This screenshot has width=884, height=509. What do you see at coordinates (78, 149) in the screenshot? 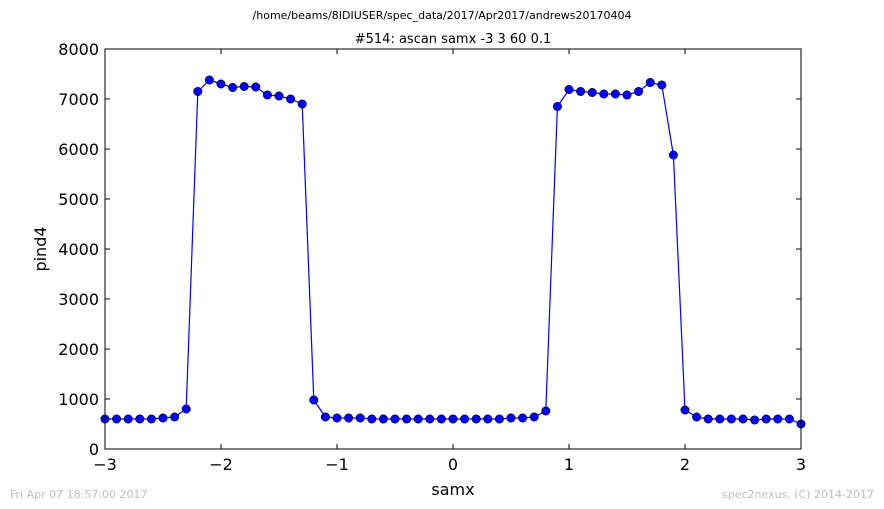
I see `y-tick-label: 6000` at bounding box center [78, 149].